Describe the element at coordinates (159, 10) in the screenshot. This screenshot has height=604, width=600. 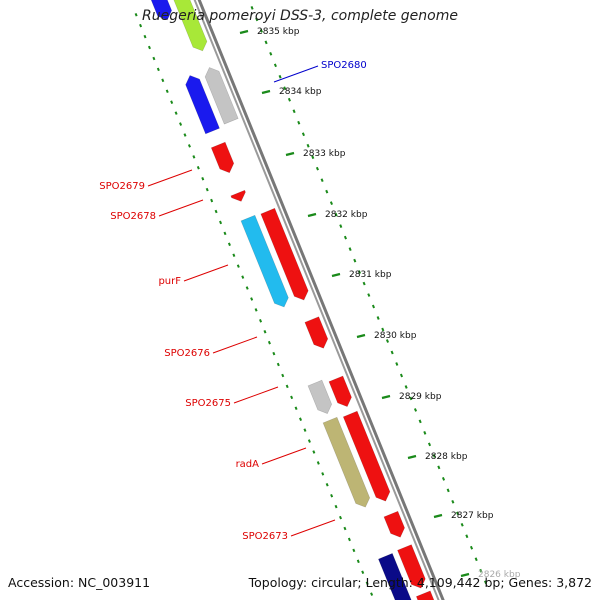
I see `blue-gene-top` at that location.